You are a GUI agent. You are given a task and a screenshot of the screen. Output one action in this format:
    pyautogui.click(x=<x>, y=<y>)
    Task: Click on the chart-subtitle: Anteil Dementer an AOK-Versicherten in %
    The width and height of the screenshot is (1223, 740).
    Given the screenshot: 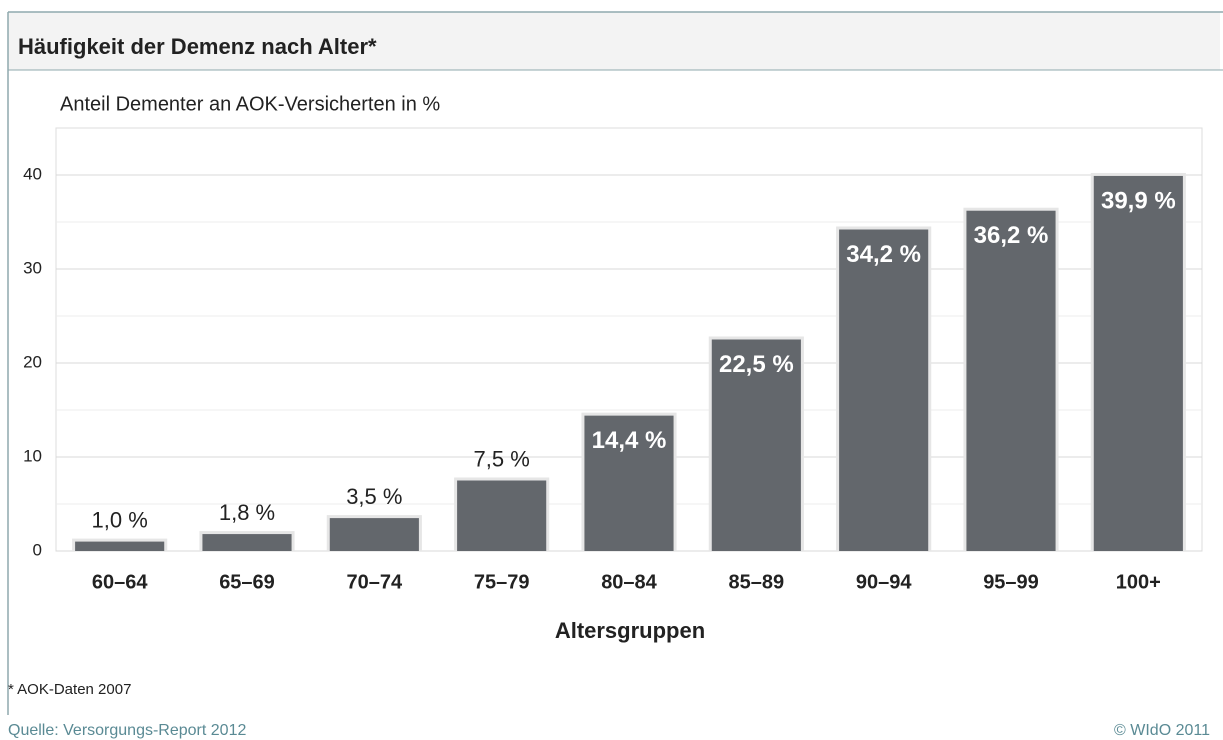 What is the action you would take?
    pyautogui.click(x=250, y=104)
    